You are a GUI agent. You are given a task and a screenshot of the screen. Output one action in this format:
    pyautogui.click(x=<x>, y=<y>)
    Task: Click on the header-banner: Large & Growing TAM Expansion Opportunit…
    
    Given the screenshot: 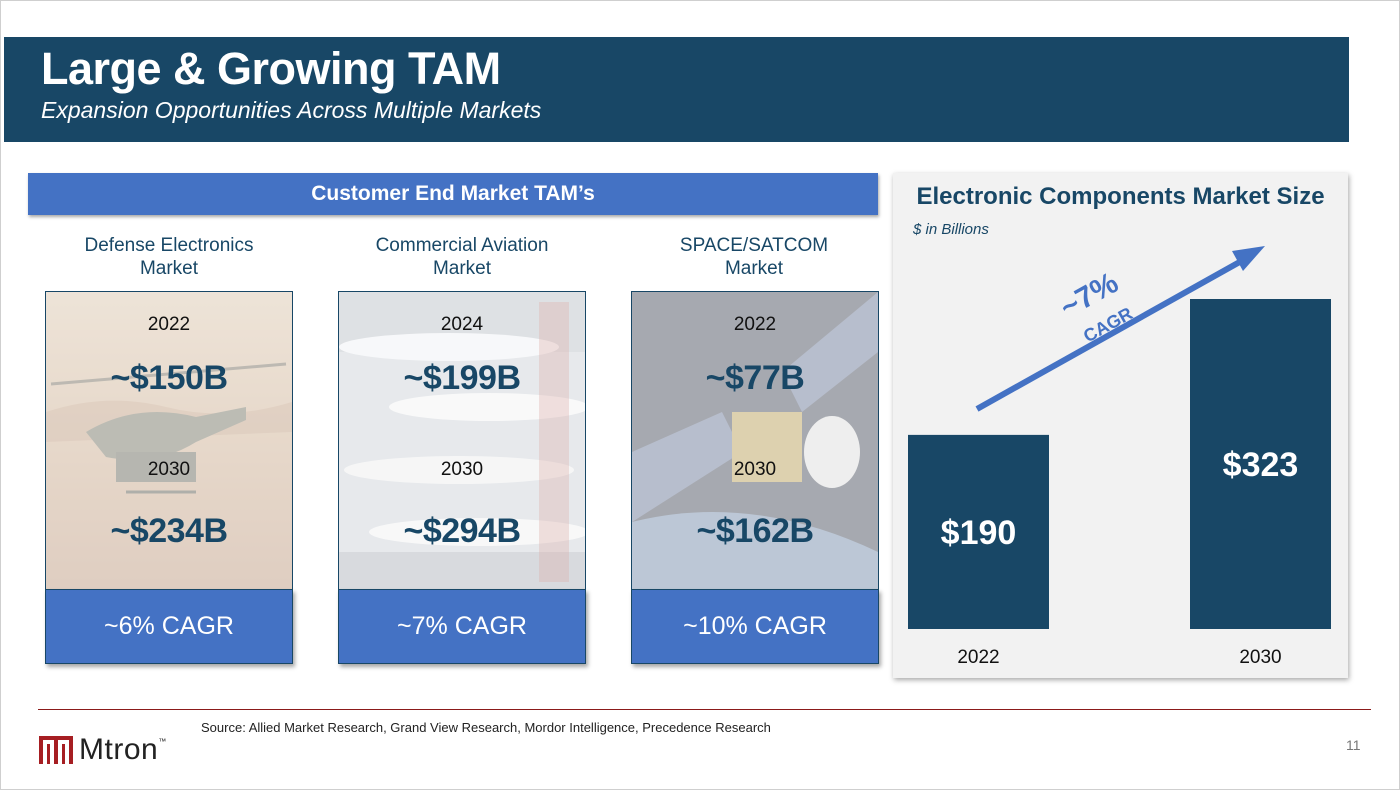 What is the action you would take?
    pyautogui.click(x=676, y=89)
    